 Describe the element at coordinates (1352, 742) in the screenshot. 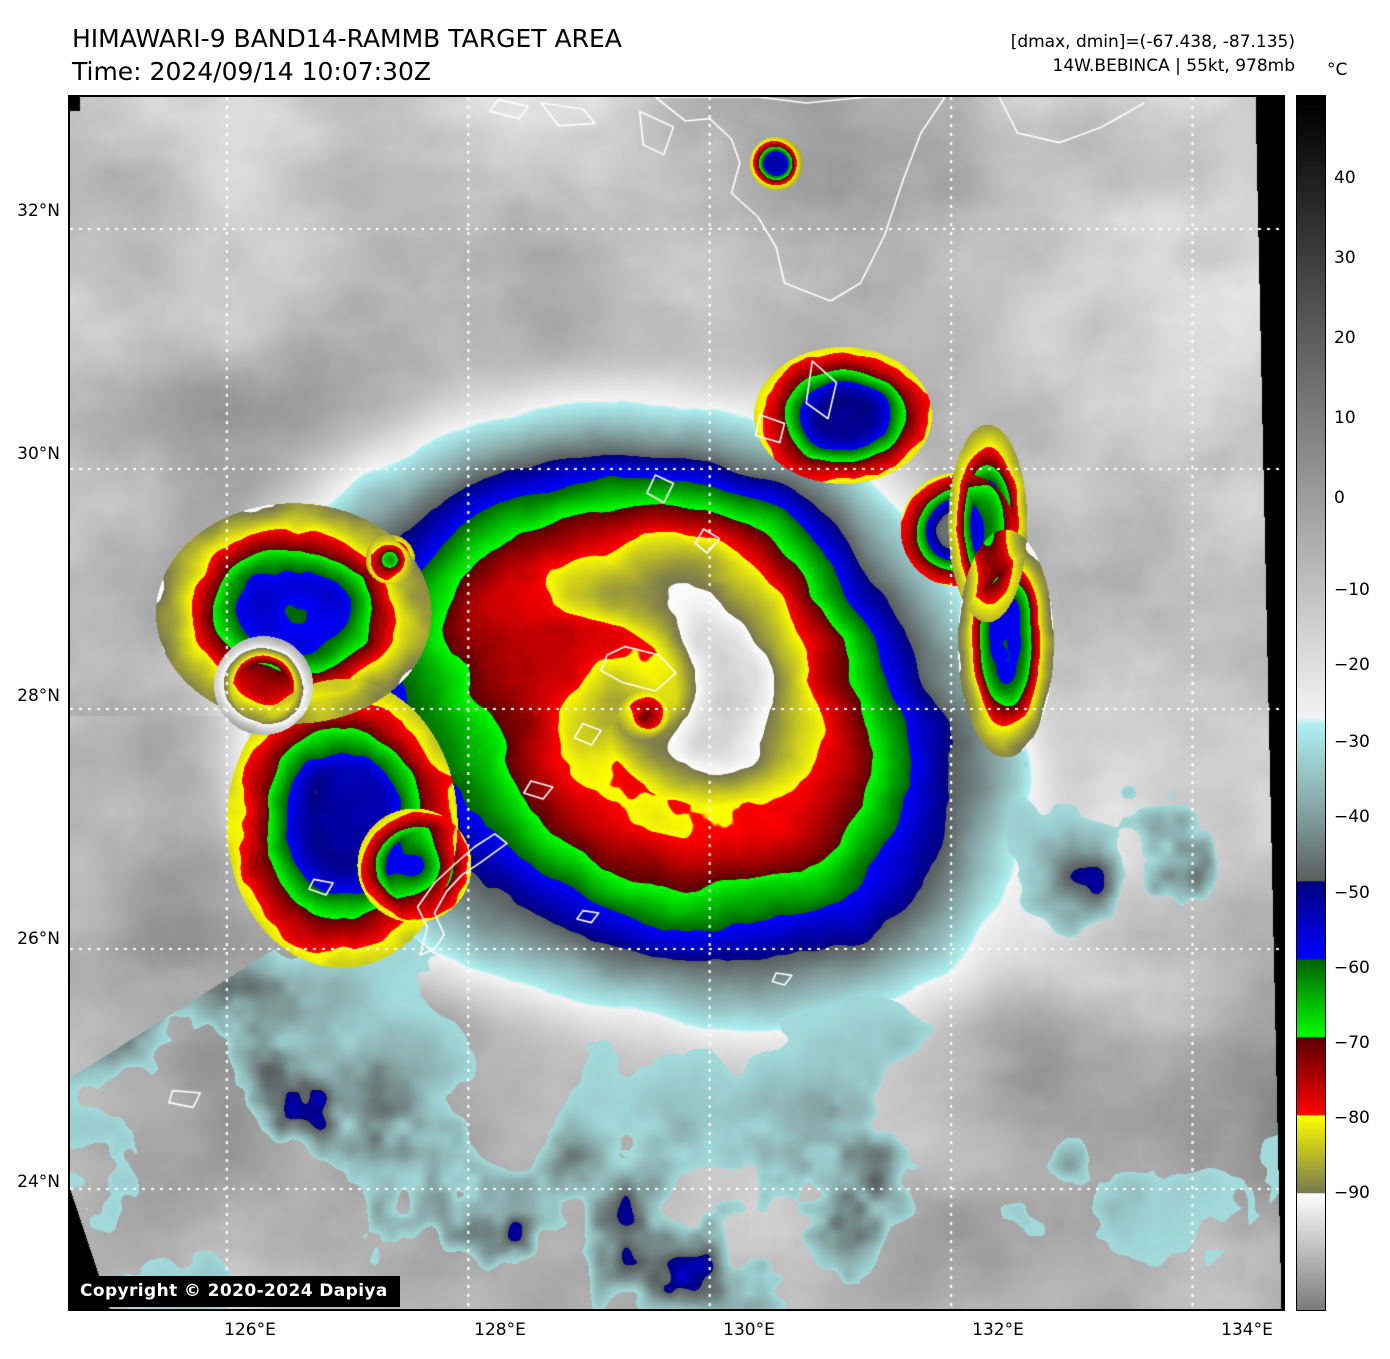

I see `colorbar-tick-label: −30` at that location.